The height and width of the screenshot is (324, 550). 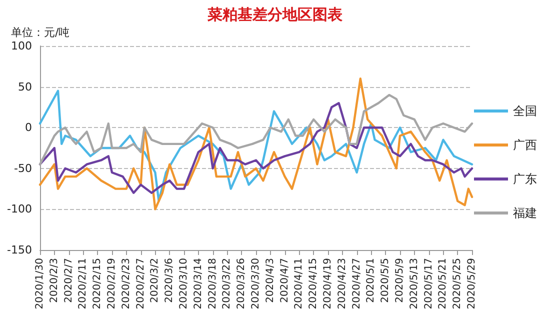 I want to click on x-tick-label: 2020/3/18, so click(x=212, y=284).